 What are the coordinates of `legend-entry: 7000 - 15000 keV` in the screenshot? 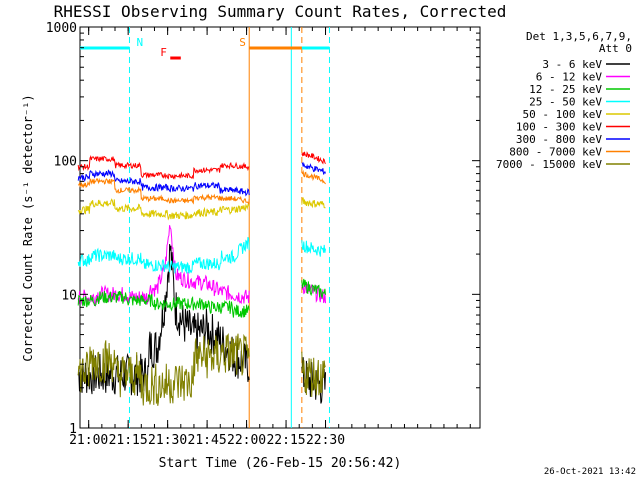 It's located at (549, 164).